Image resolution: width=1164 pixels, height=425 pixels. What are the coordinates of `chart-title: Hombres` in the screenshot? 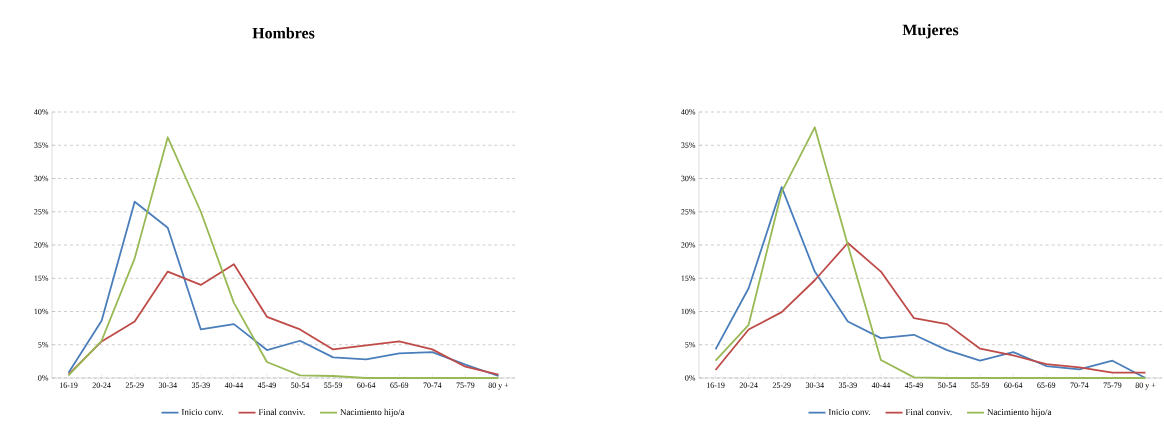 It's located at (283, 33).